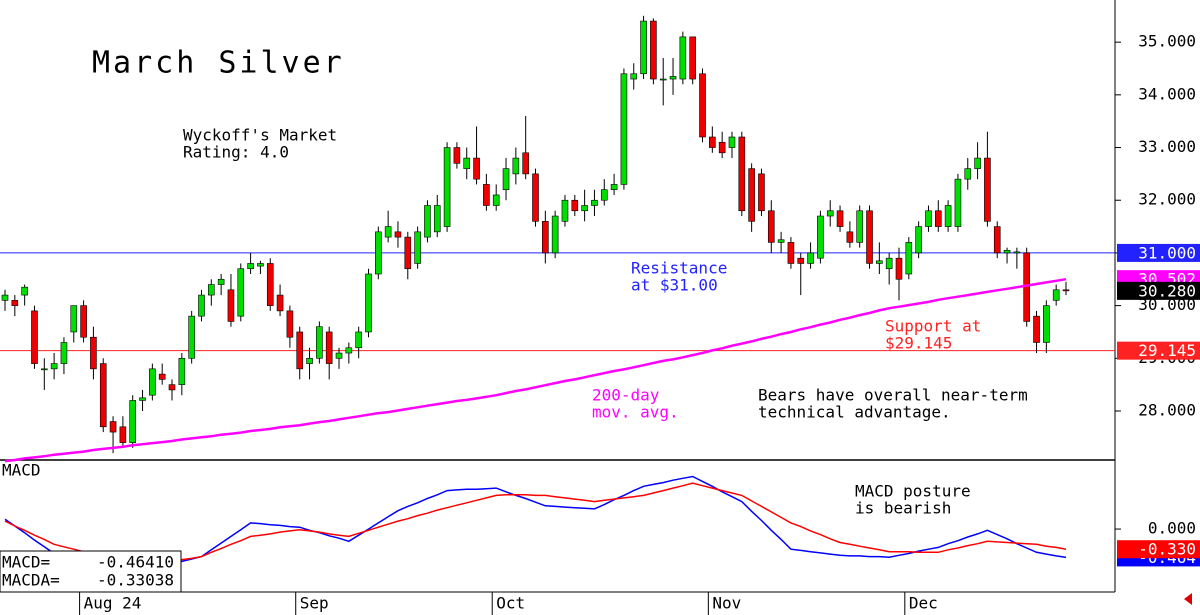 This screenshot has height=615, width=1200. I want to click on readout-value: -0.46410, so click(135, 562).